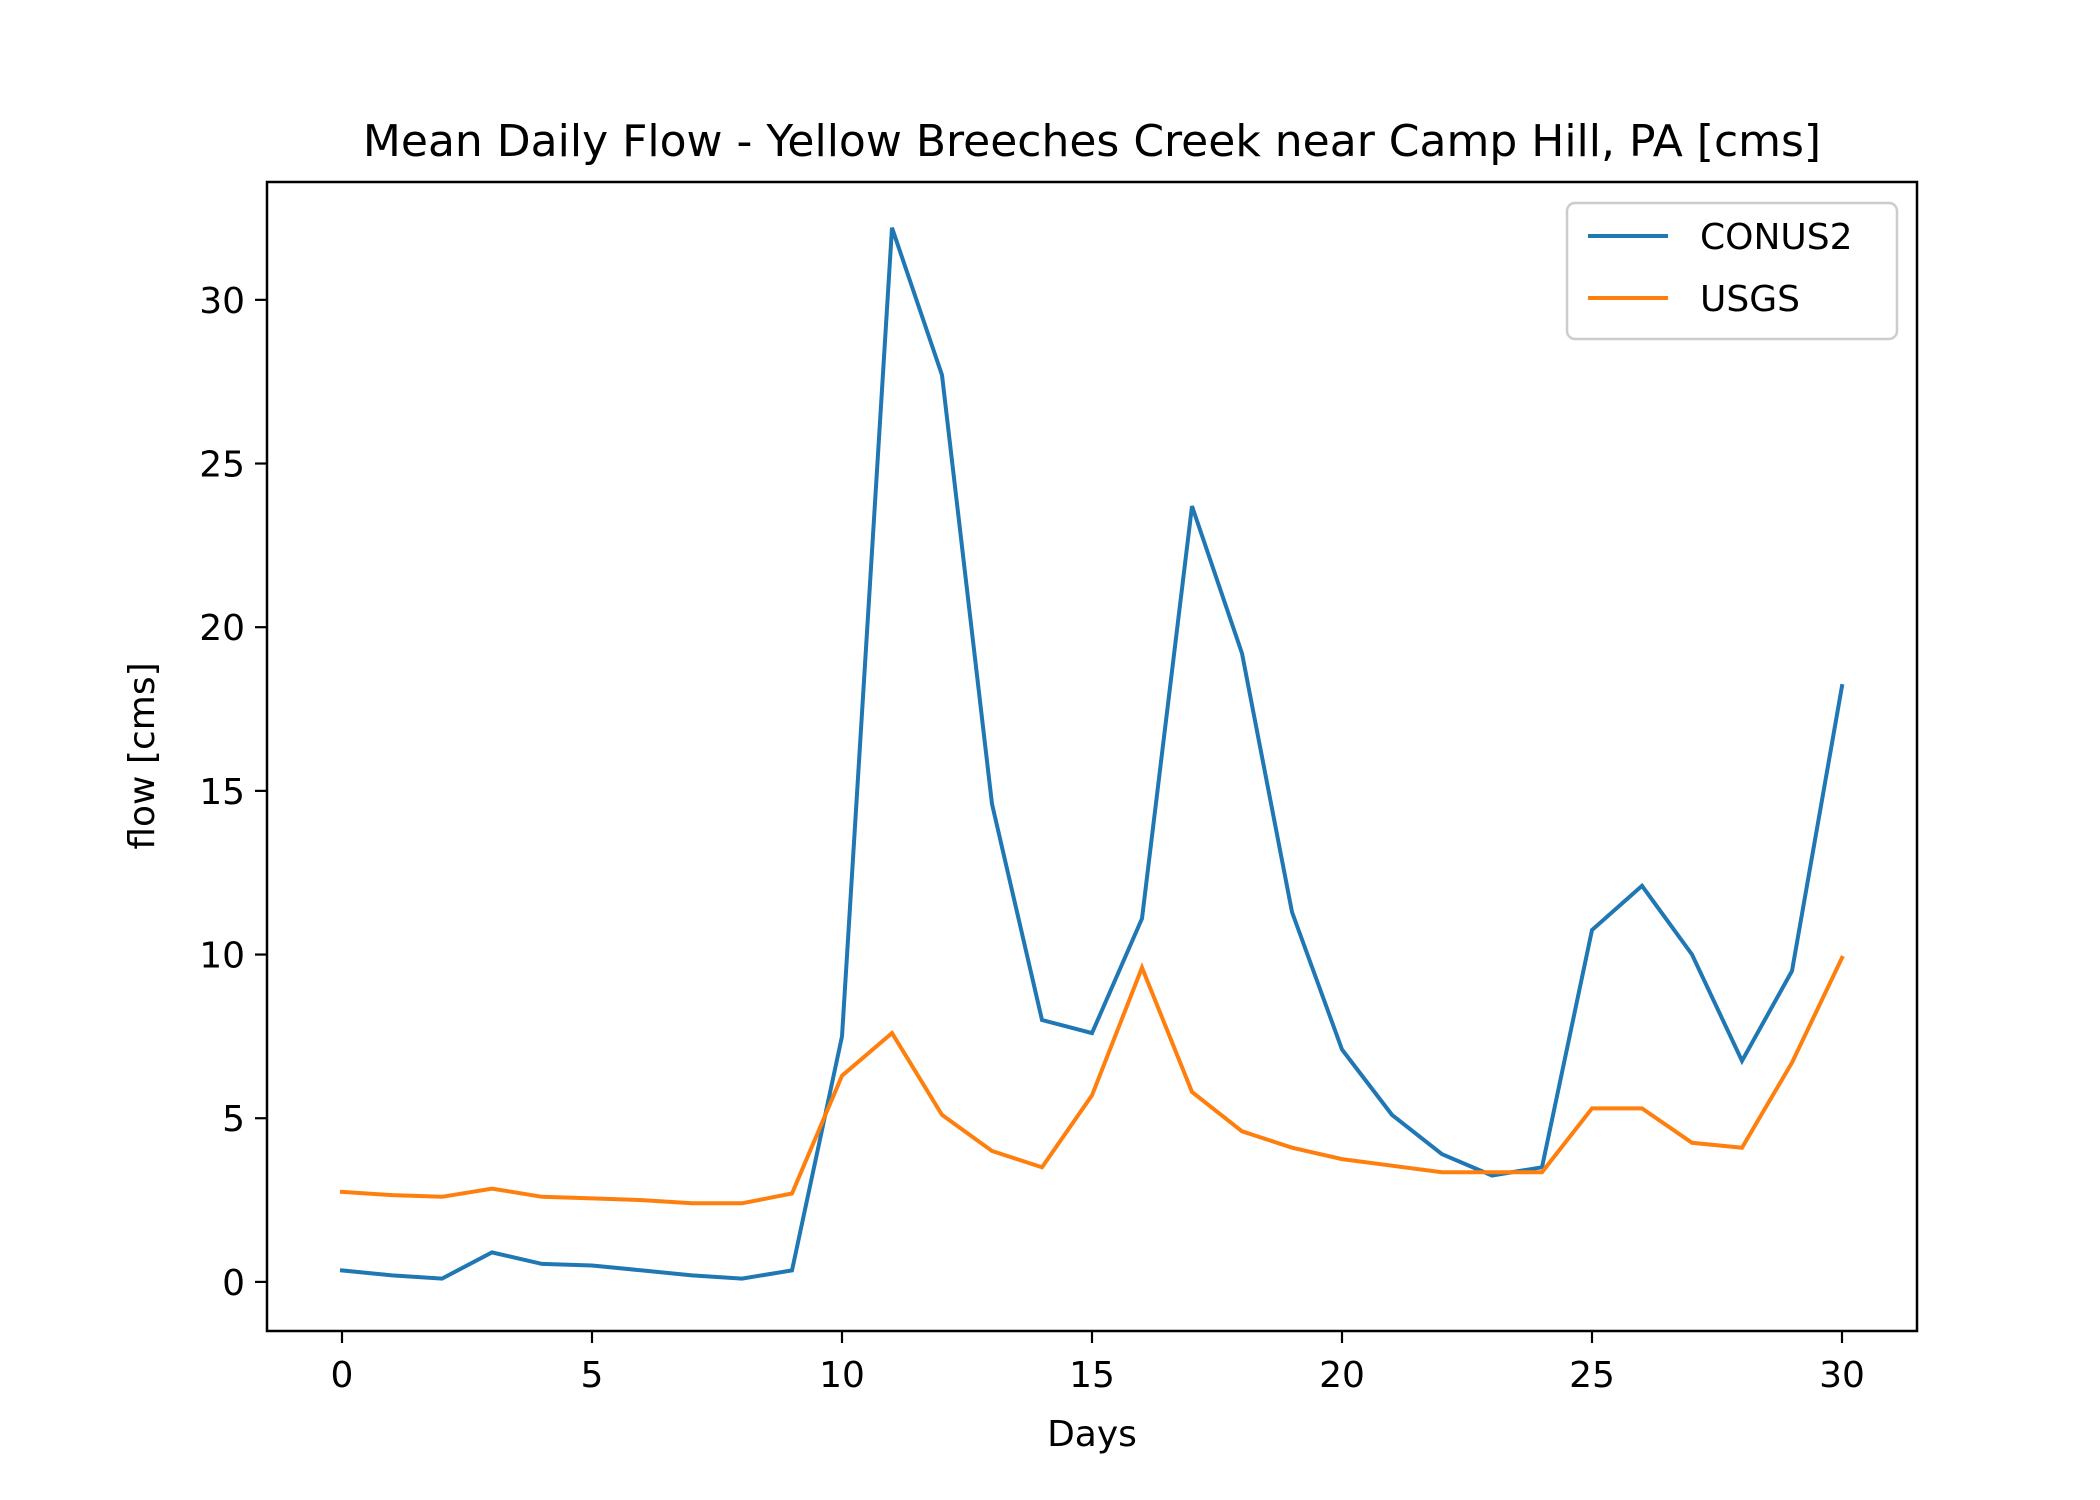  What do you see at coordinates (1720, 268) in the screenshot?
I see `legend-entries: CONUS2 USGS` at bounding box center [1720, 268].